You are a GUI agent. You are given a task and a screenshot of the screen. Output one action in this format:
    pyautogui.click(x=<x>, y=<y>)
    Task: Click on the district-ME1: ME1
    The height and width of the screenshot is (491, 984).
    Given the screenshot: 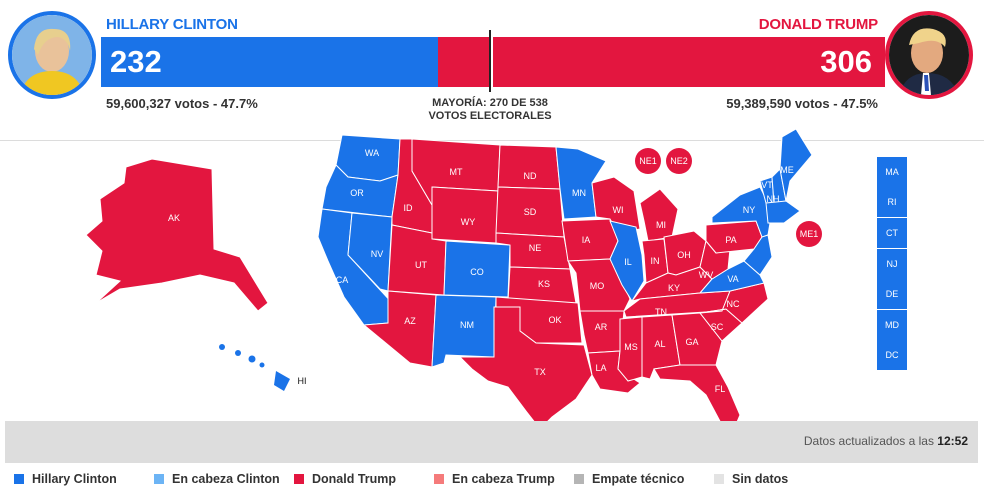 What is the action you would take?
    pyautogui.click(x=809, y=234)
    